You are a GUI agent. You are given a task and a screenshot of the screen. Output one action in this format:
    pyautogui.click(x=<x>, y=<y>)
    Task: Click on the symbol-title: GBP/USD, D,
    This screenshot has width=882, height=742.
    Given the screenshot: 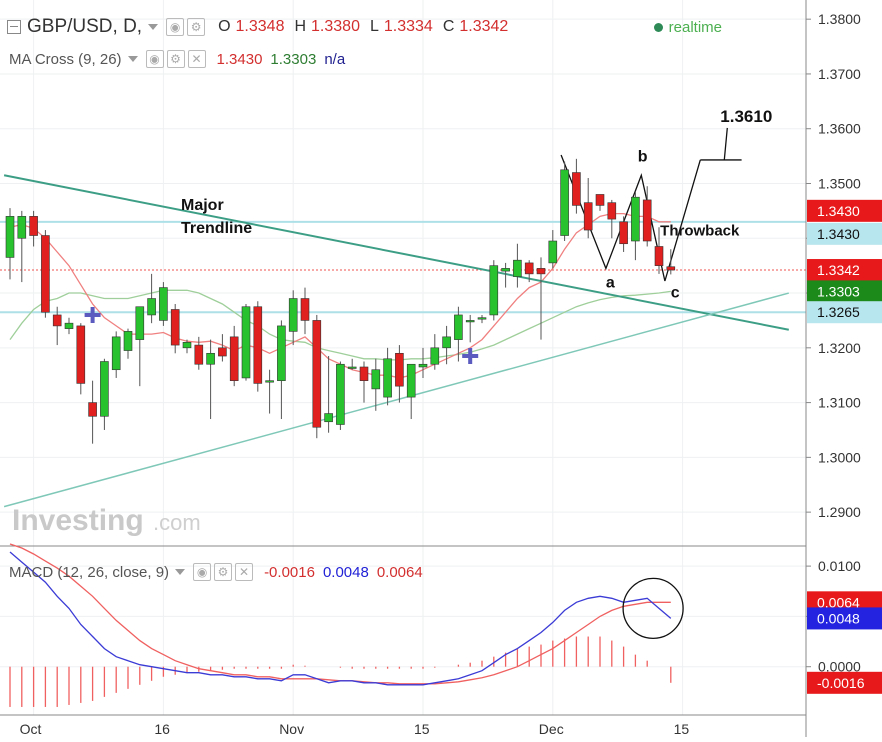 What is the action you would take?
    pyautogui.click(x=85, y=26)
    